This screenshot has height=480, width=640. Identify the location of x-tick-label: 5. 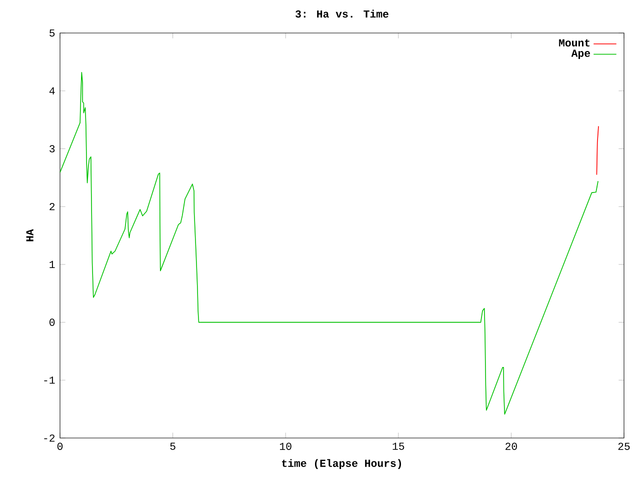
(173, 446).